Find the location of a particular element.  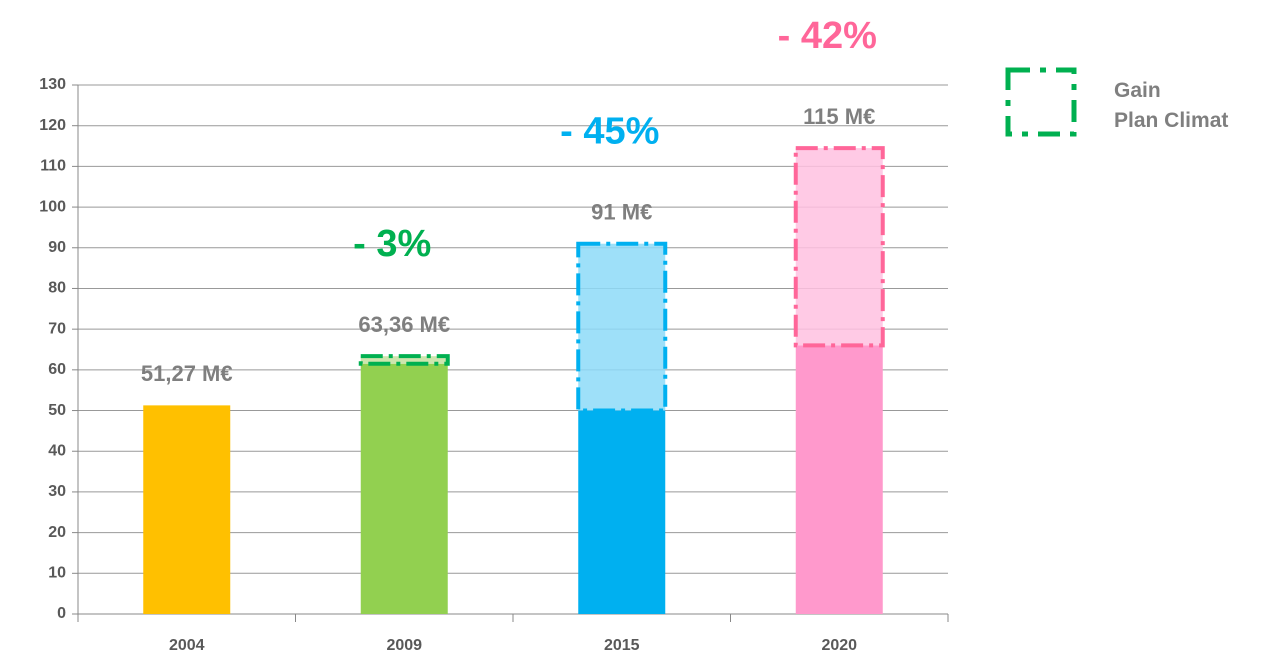

x-tick-label: 2020 is located at coordinates (839, 645).